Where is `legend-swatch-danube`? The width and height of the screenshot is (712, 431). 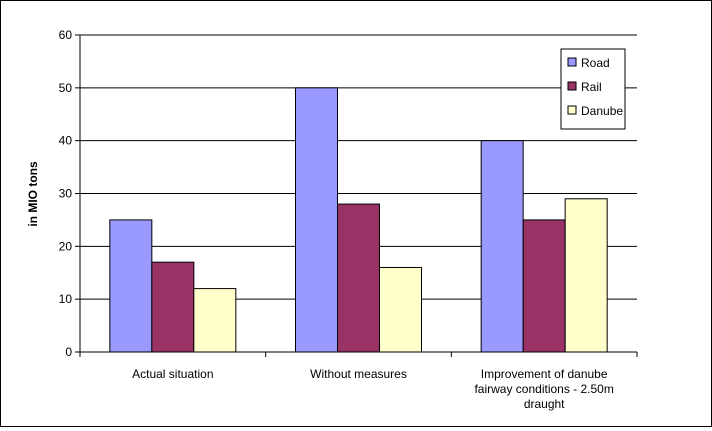
legend-swatch-danube is located at coordinates (572, 110).